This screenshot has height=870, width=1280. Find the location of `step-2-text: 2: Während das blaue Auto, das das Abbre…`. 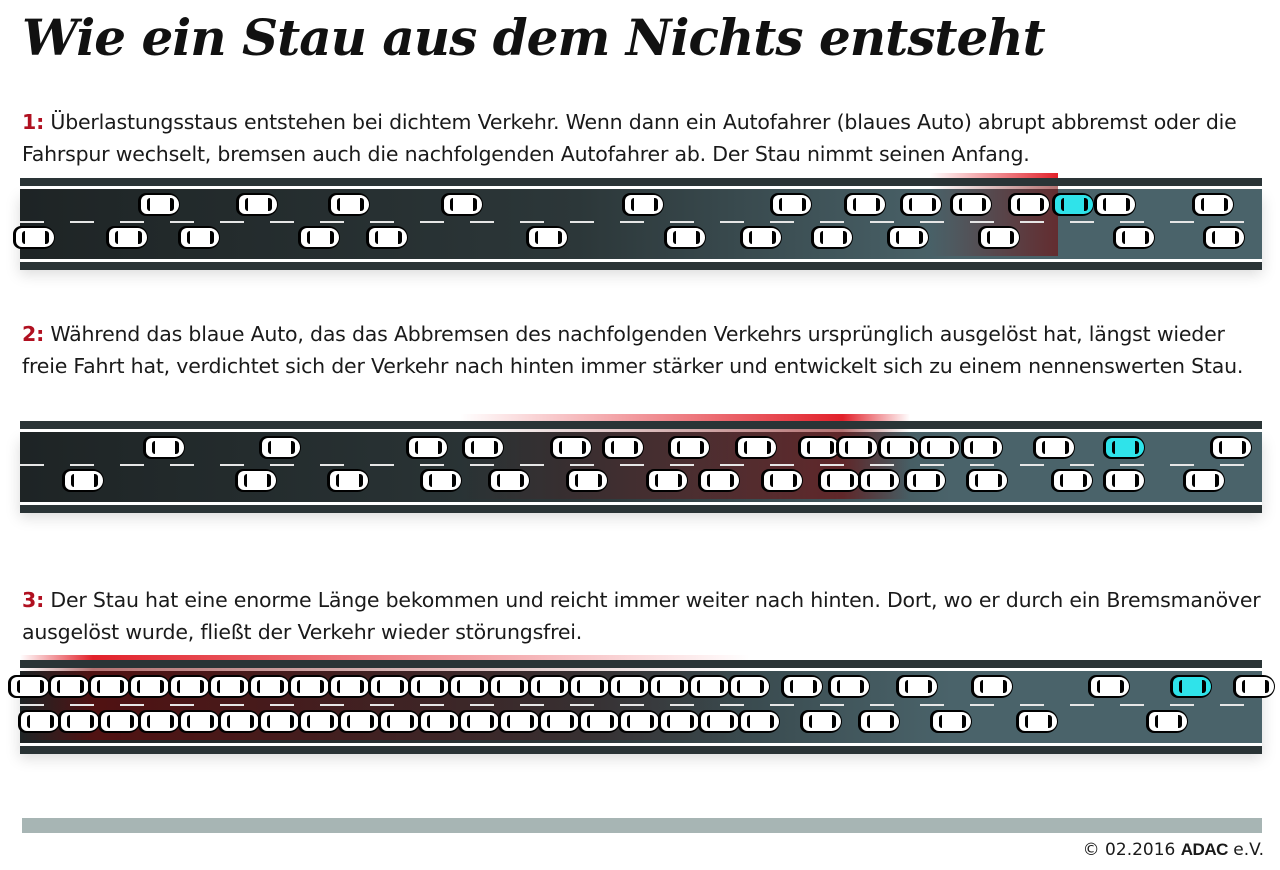

step-2-text: 2: Während das blaue Auto, das das Abbre… is located at coordinates (642, 350).